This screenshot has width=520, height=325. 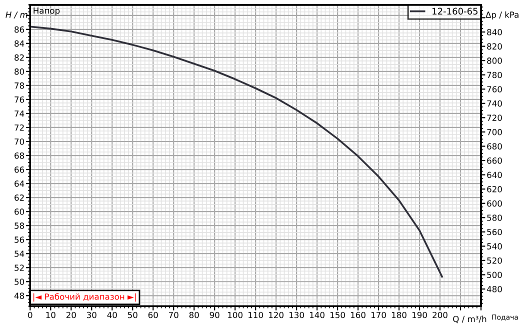 What do you see at coordinates (91, 315) in the screenshot?
I see `x-tick-label: 30` at bounding box center [91, 315].